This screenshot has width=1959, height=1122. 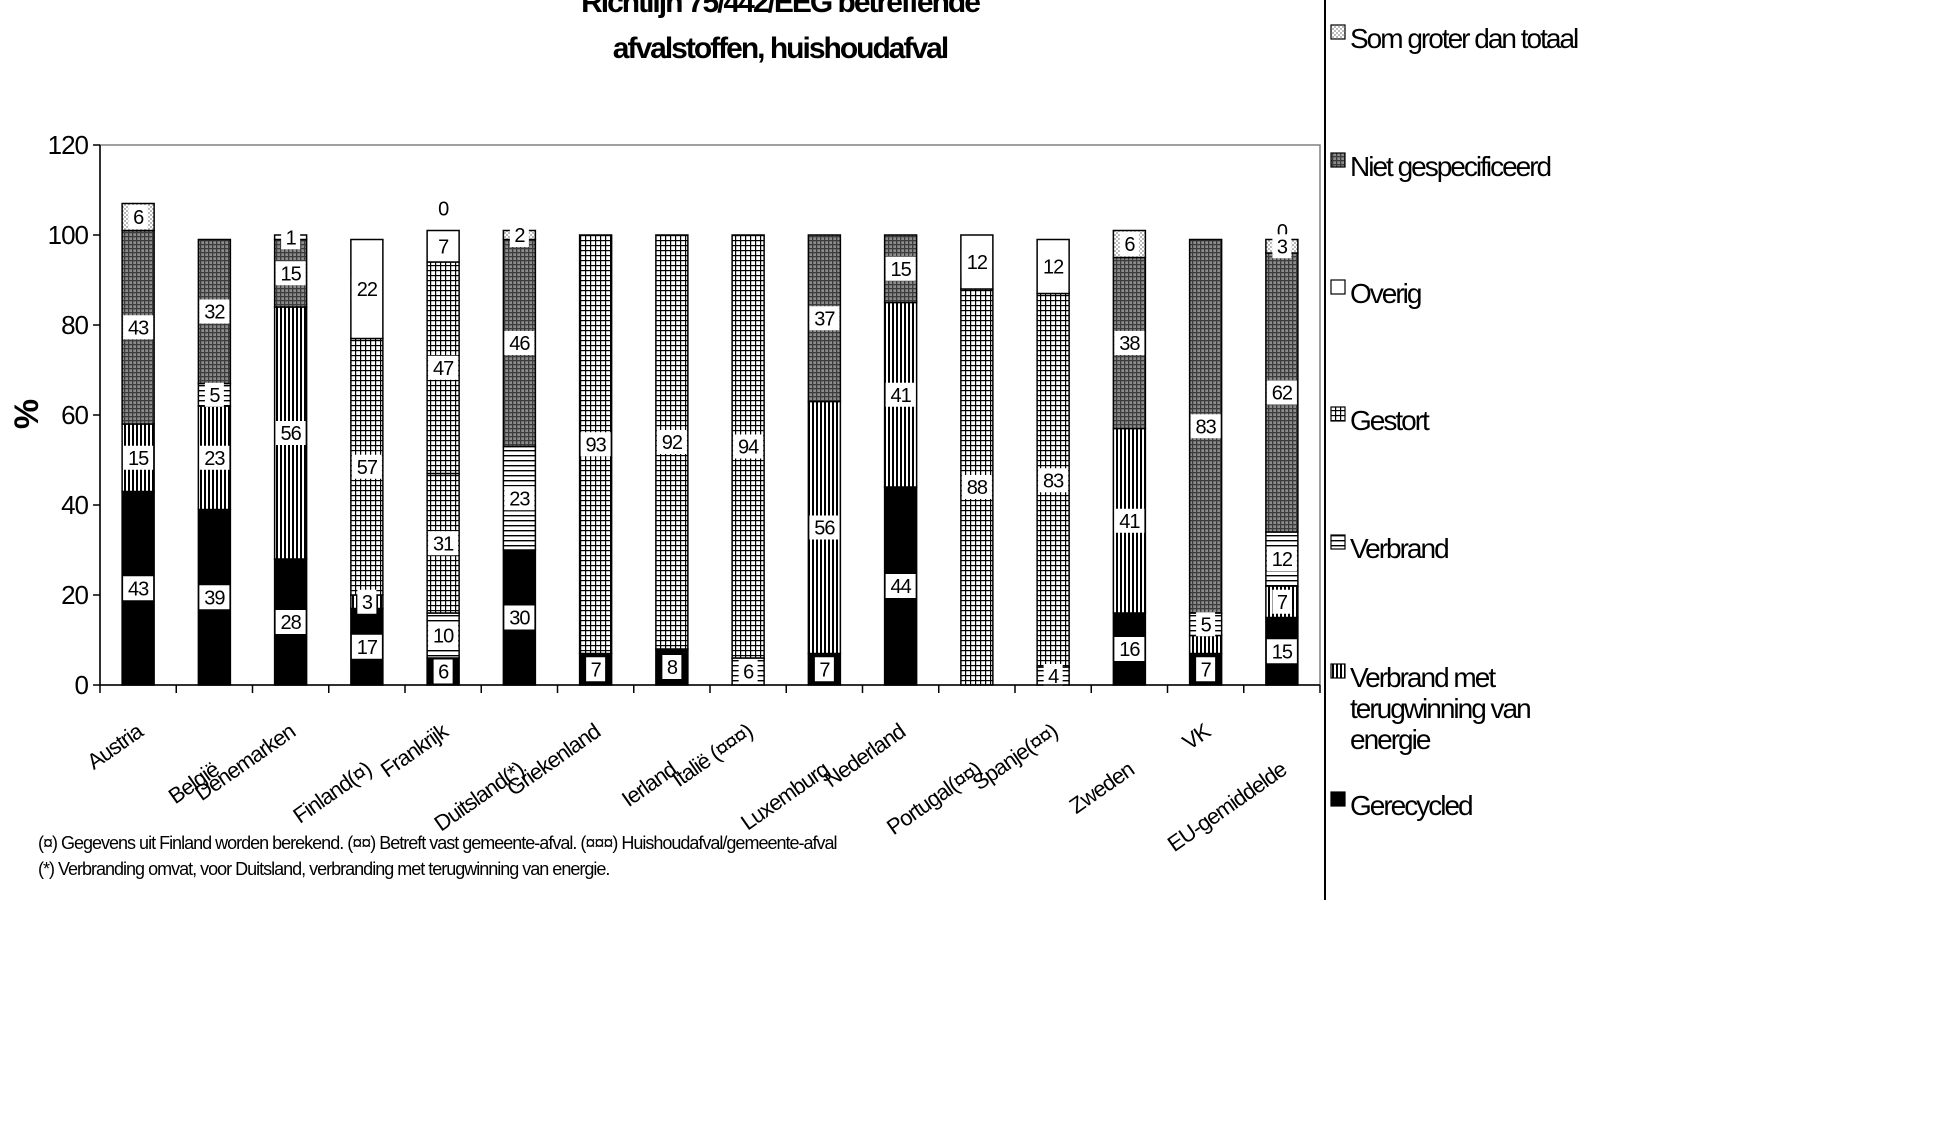 I want to click on data-label: 28, so click(x=291, y=623).